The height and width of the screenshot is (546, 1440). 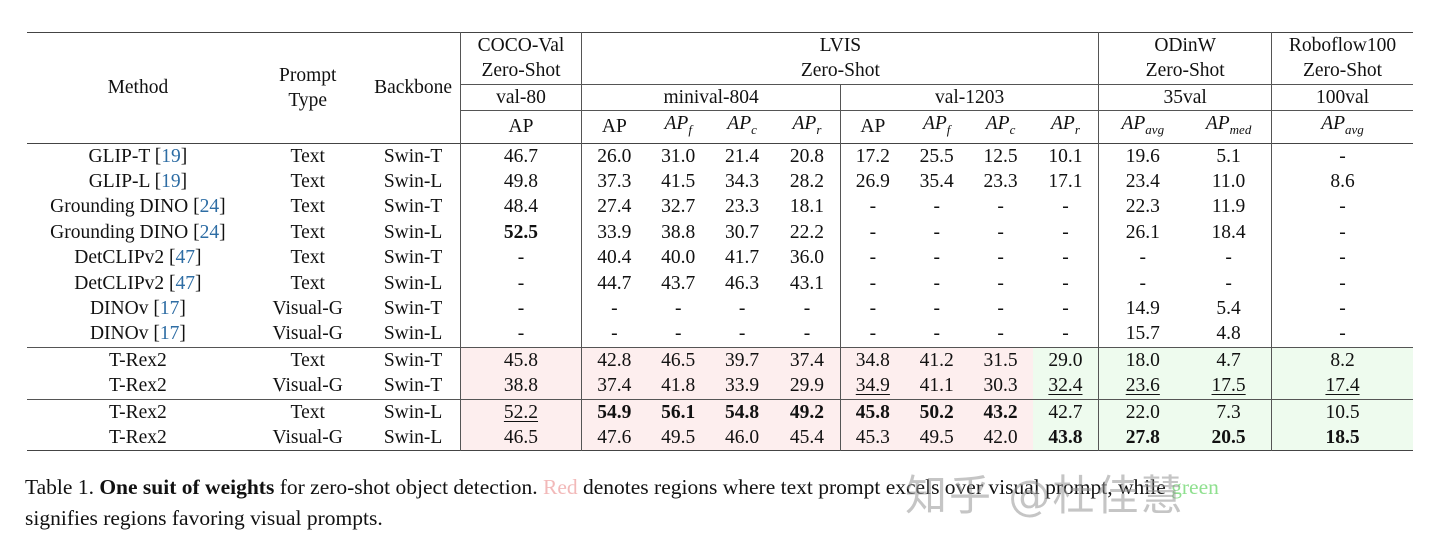 I want to click on value-cell: 45.8, so click(x=872, y=411).